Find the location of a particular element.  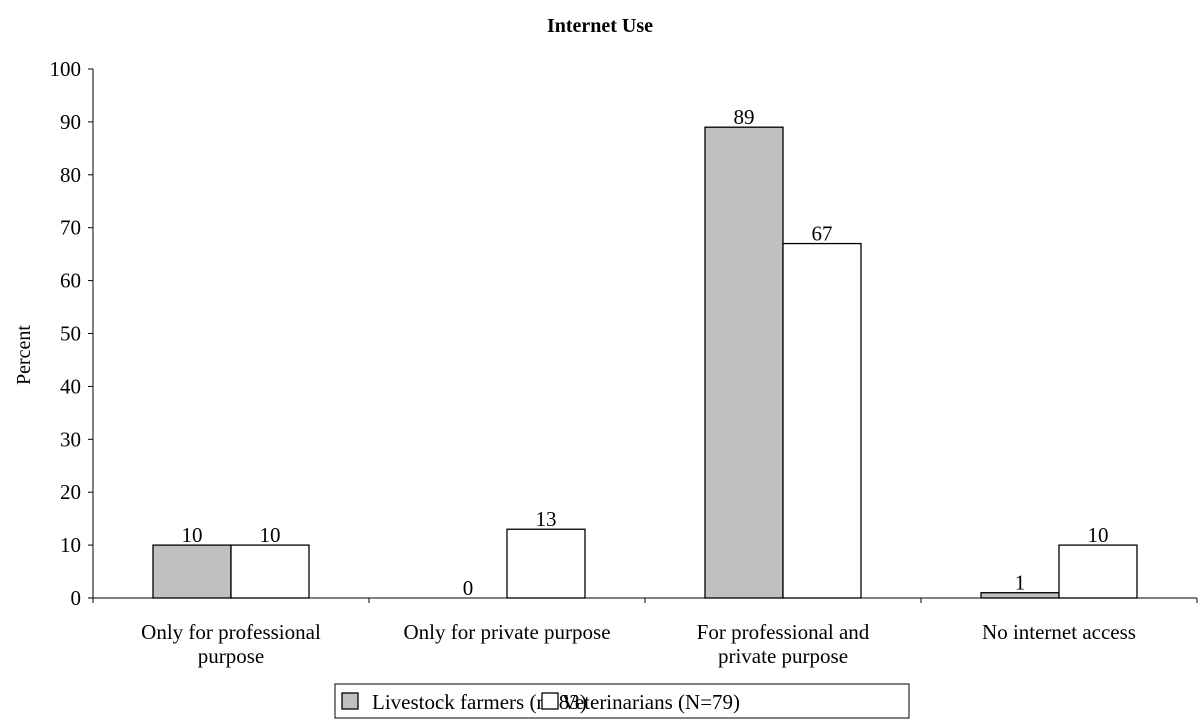

legend-frame is located at coordinates (622, 701).